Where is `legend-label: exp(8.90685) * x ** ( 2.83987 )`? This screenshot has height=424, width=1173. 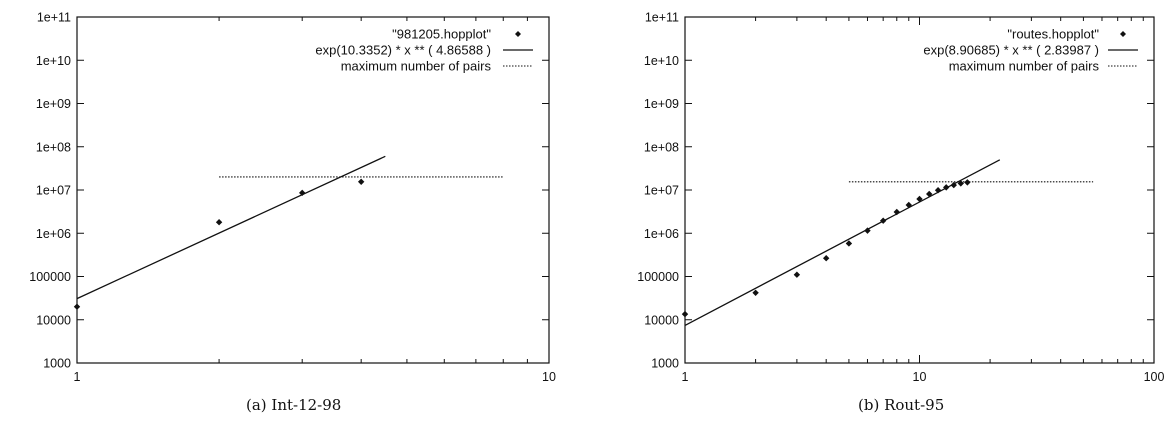
legend-label: exp(8.90685) * x ** ( 2.83987 ) is located at coordinates (1011, 50).